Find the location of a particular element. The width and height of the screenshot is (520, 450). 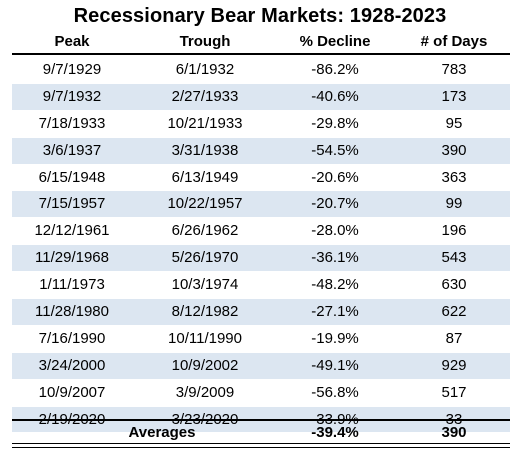

days-cell: 390 is located at coordinates (454, 150).